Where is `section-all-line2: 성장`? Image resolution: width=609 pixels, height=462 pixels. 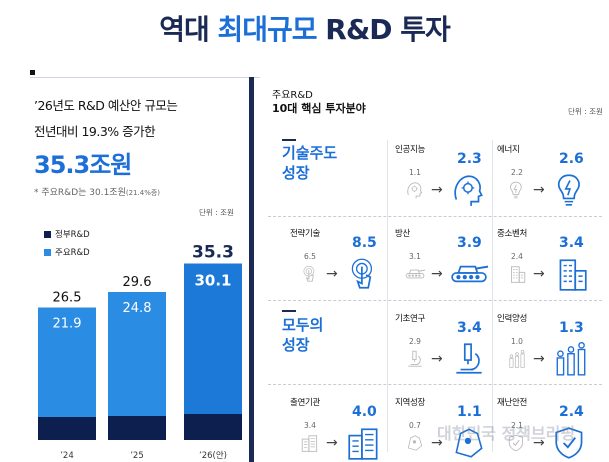
section-all-line2: 성장 is located at coordinates (296, 345).